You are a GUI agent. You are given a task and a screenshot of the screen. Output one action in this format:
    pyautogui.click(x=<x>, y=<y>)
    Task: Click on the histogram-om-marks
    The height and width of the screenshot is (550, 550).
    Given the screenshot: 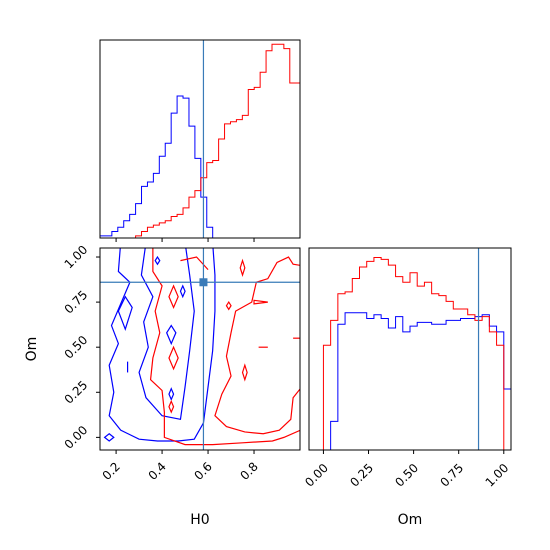 What is the action you would take?
    pyautogui.click(x=410, y=349)
    